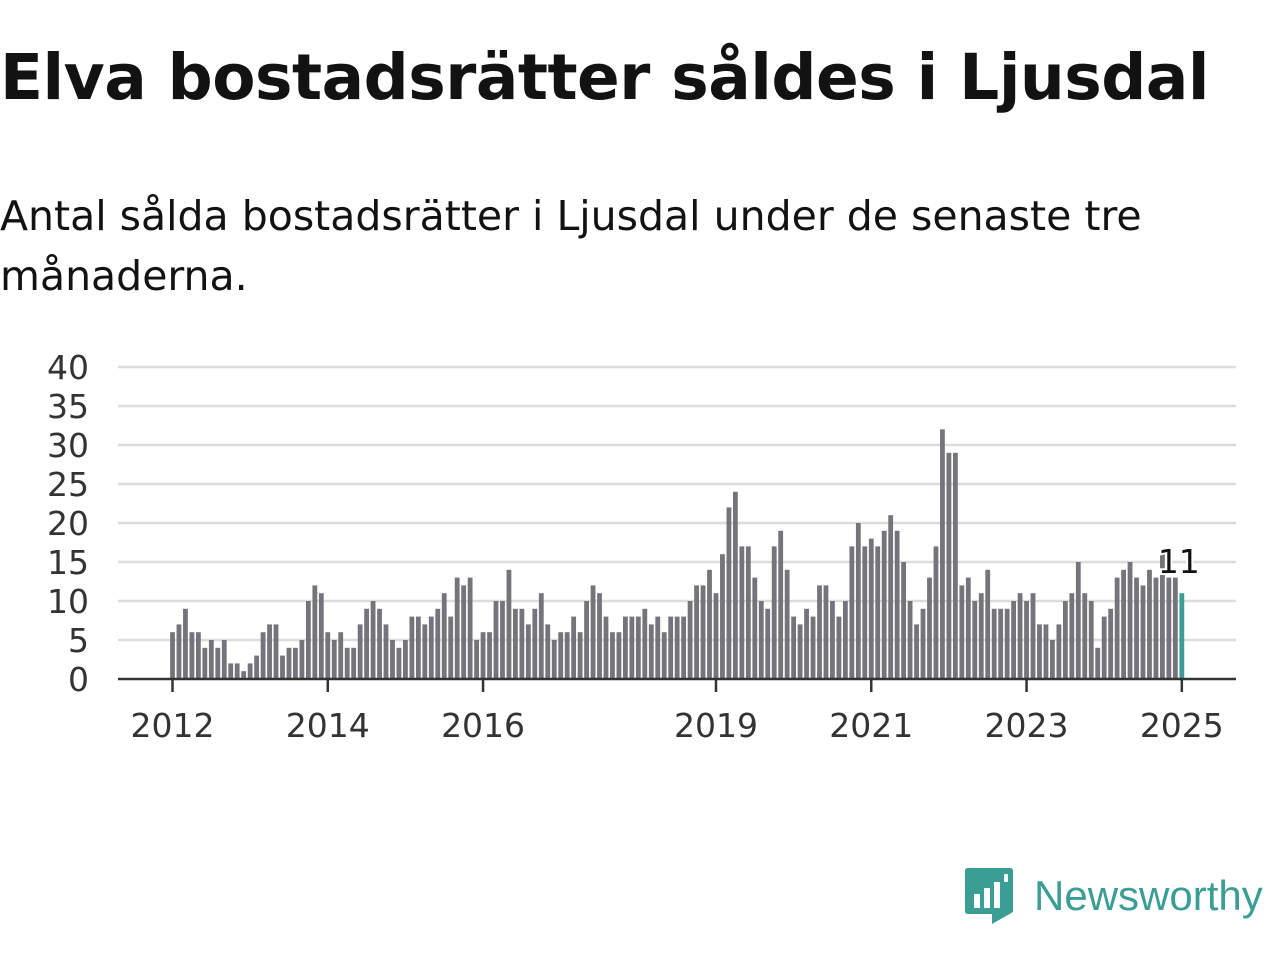  I want to click on annotations: 11, so click(1179, 561).